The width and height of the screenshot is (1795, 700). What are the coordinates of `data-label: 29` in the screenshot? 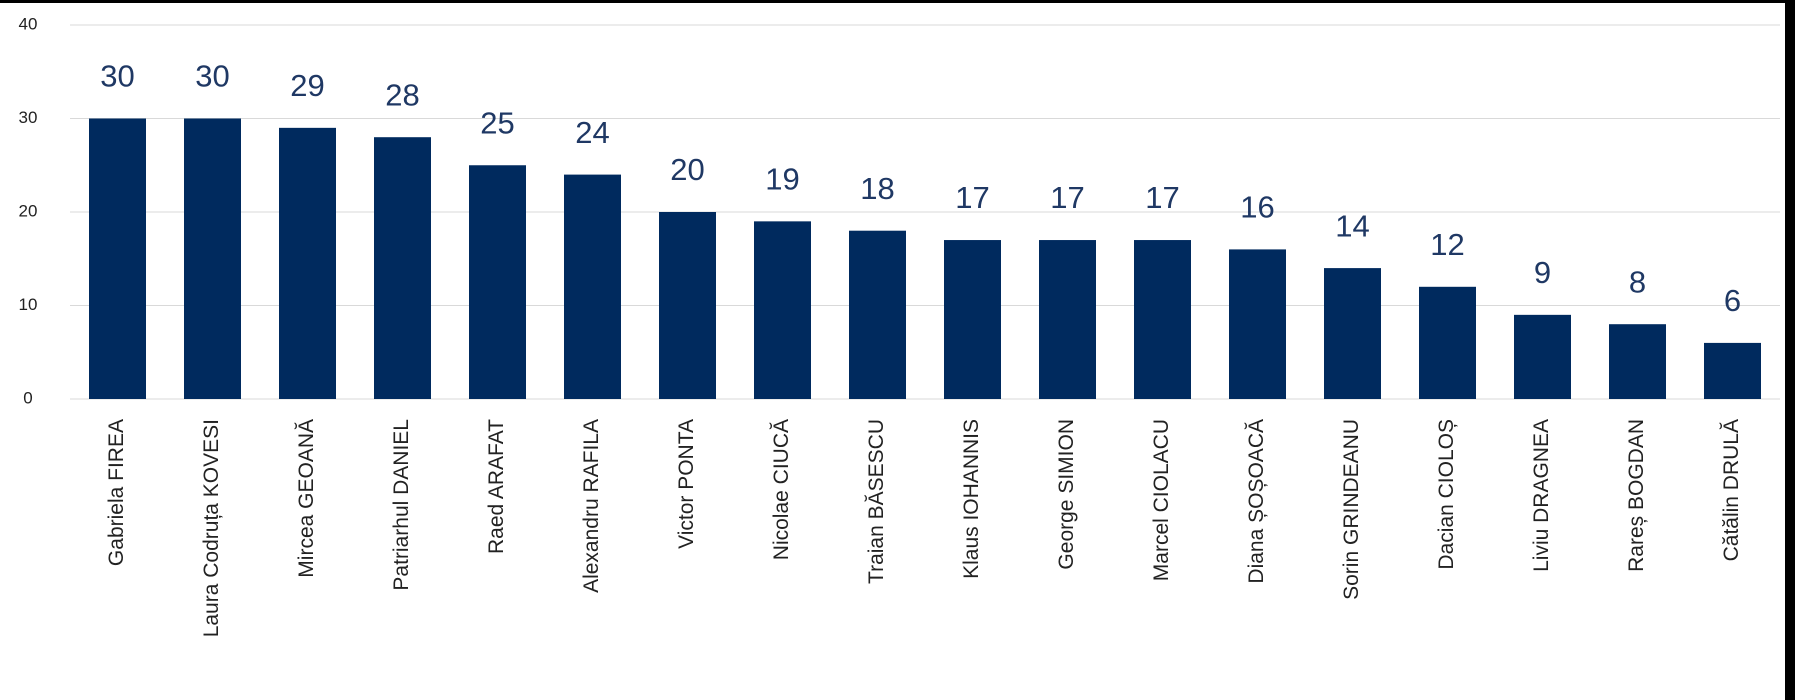 It's located at (307, 85).